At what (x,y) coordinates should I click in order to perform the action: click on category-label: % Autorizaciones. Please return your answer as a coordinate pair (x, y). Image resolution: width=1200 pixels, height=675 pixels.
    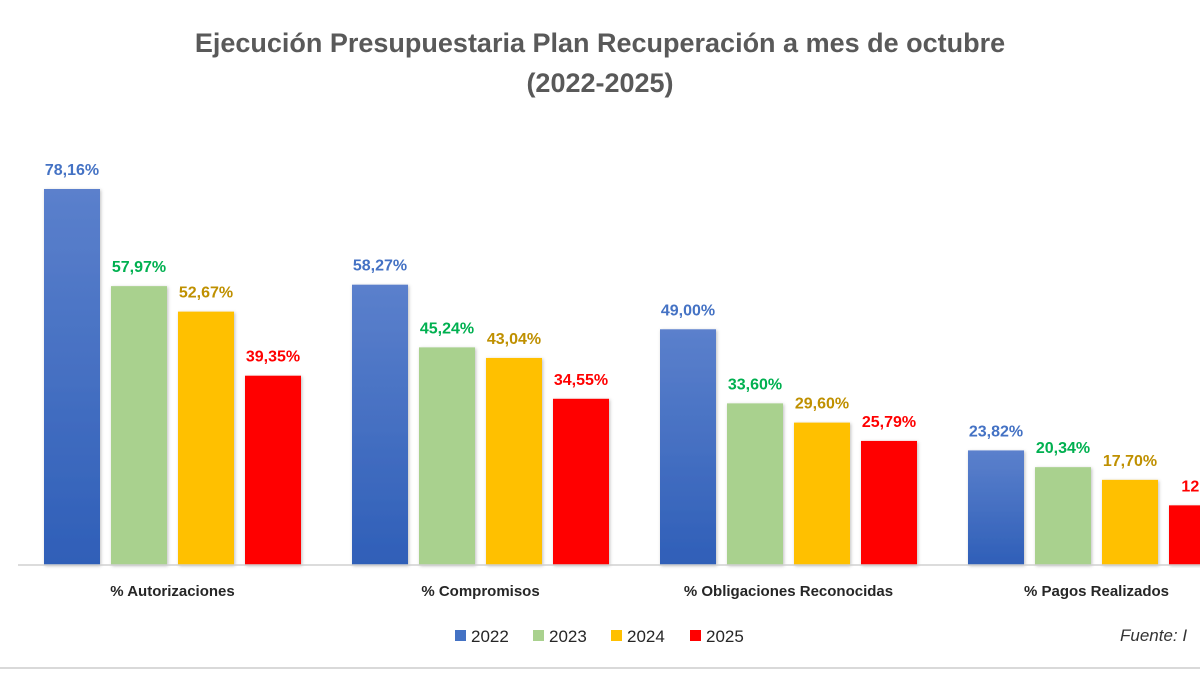
    Looking at the image, I should click on (172, 591).